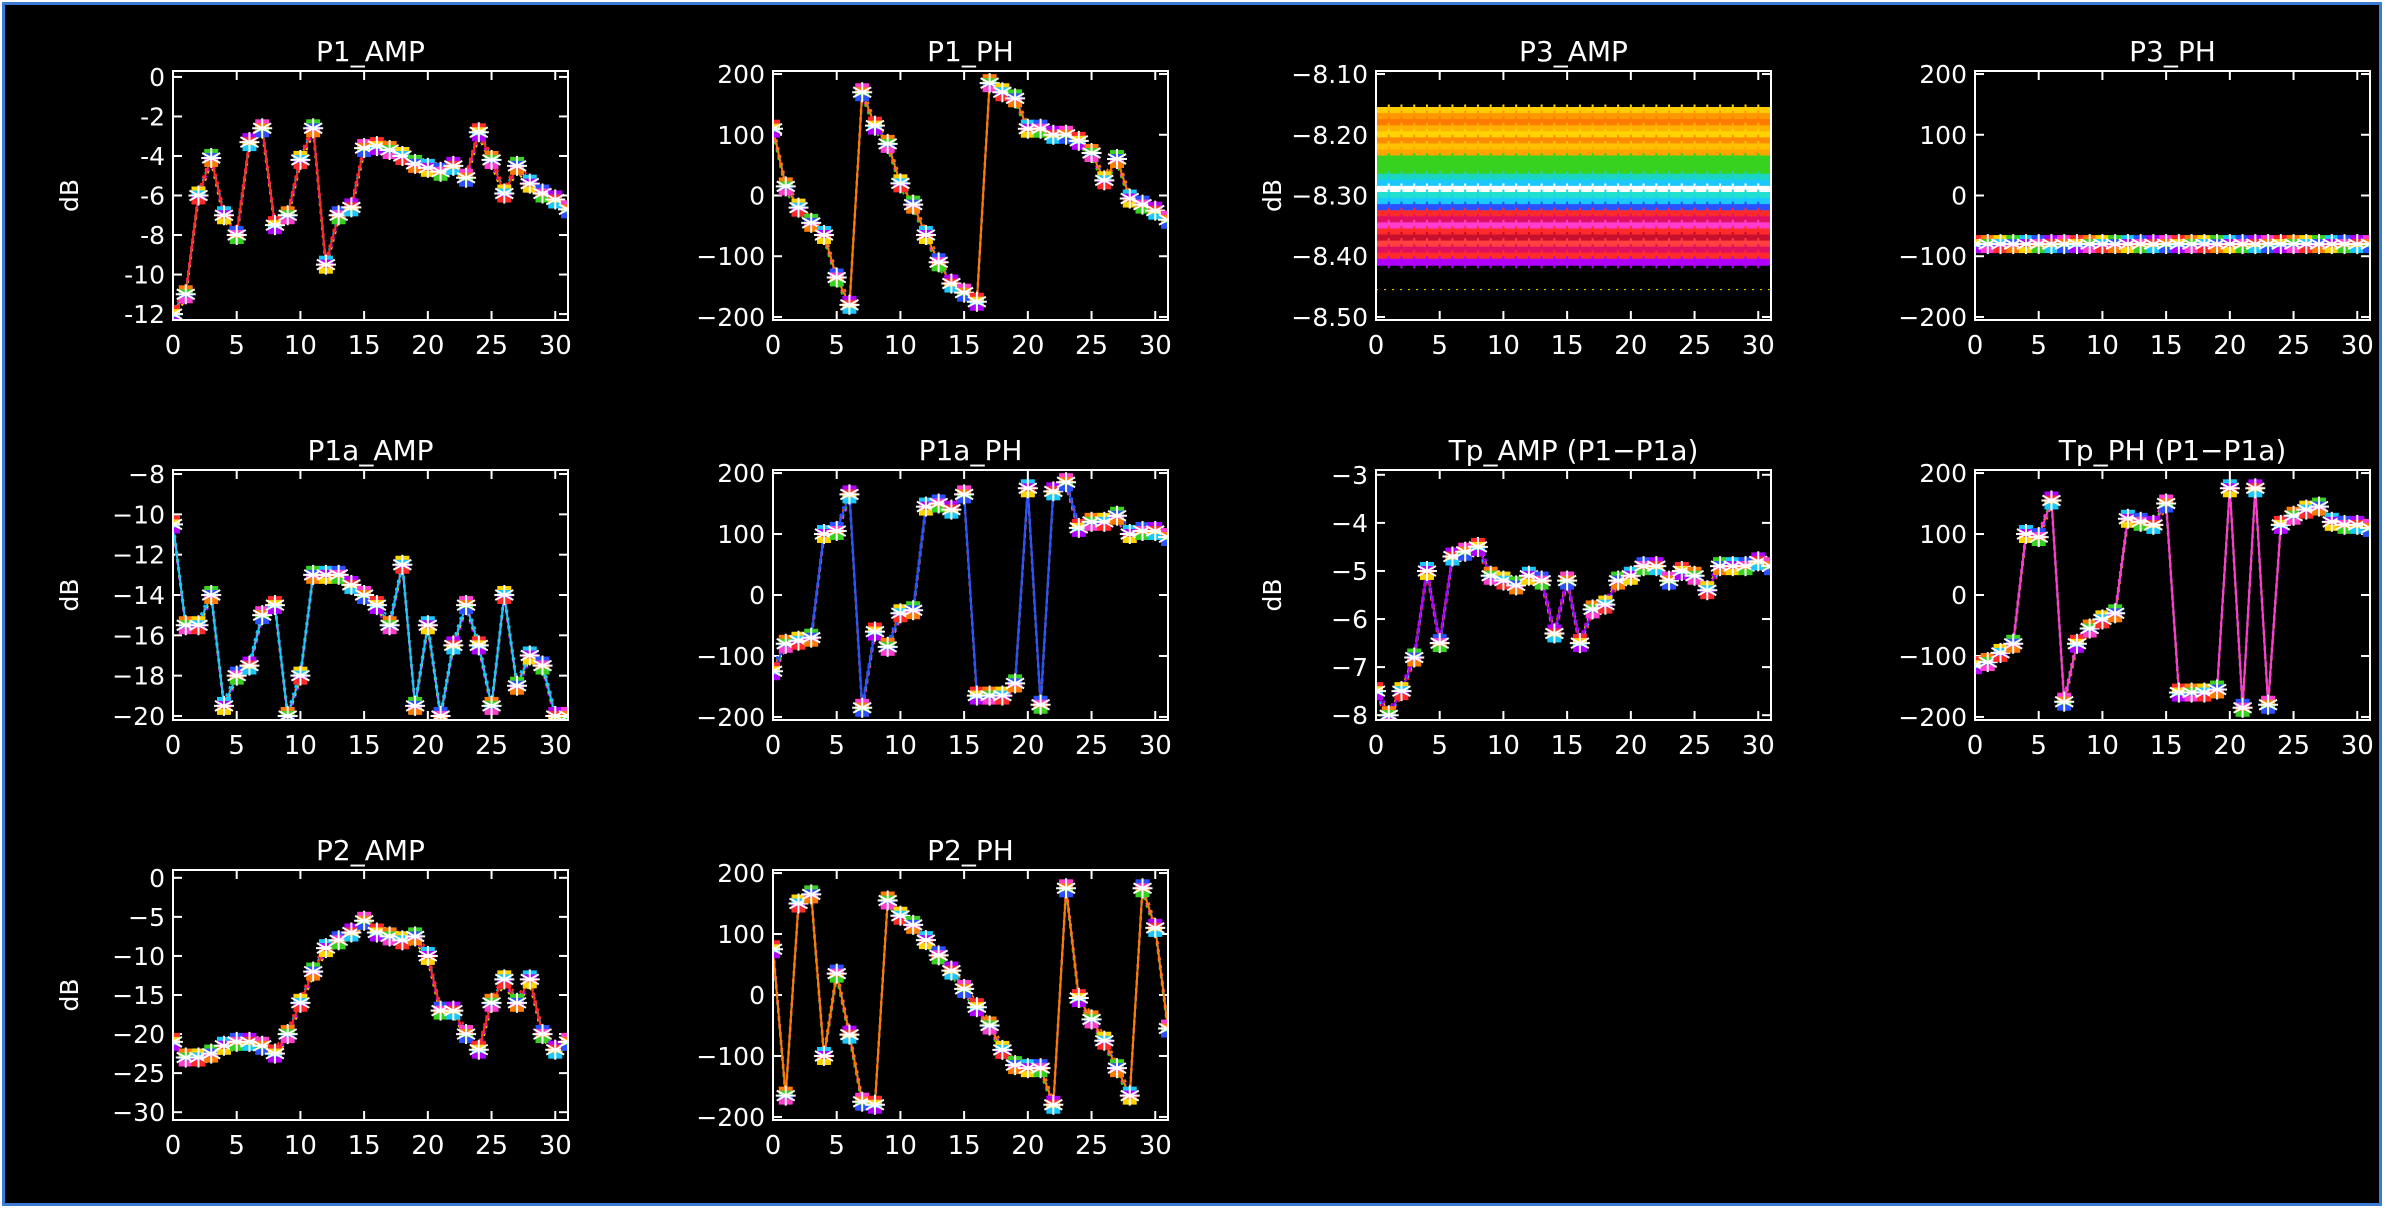 This screenshot has width=2388, height=1212. What do you see at coordinates (730, 1056) in the screenshot?
I see `y-tick-label: −100` at bounding box center [730, 1056].